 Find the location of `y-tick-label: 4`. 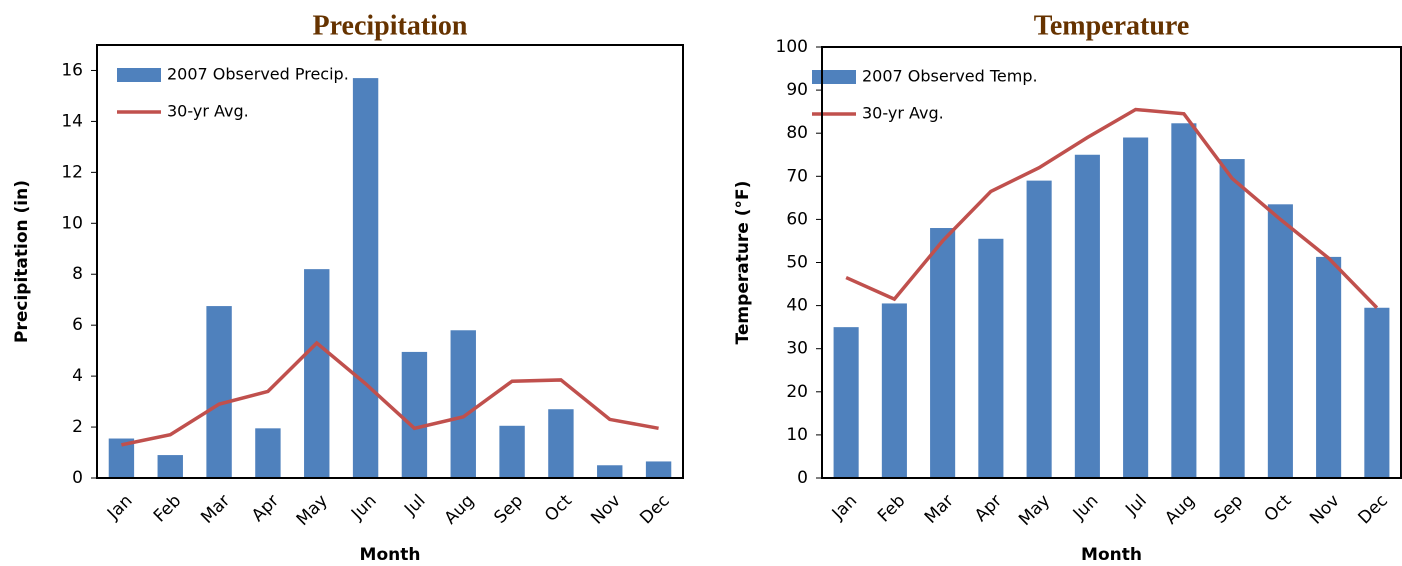

y-tick-label: 4 is located at coordinates (77, 376).